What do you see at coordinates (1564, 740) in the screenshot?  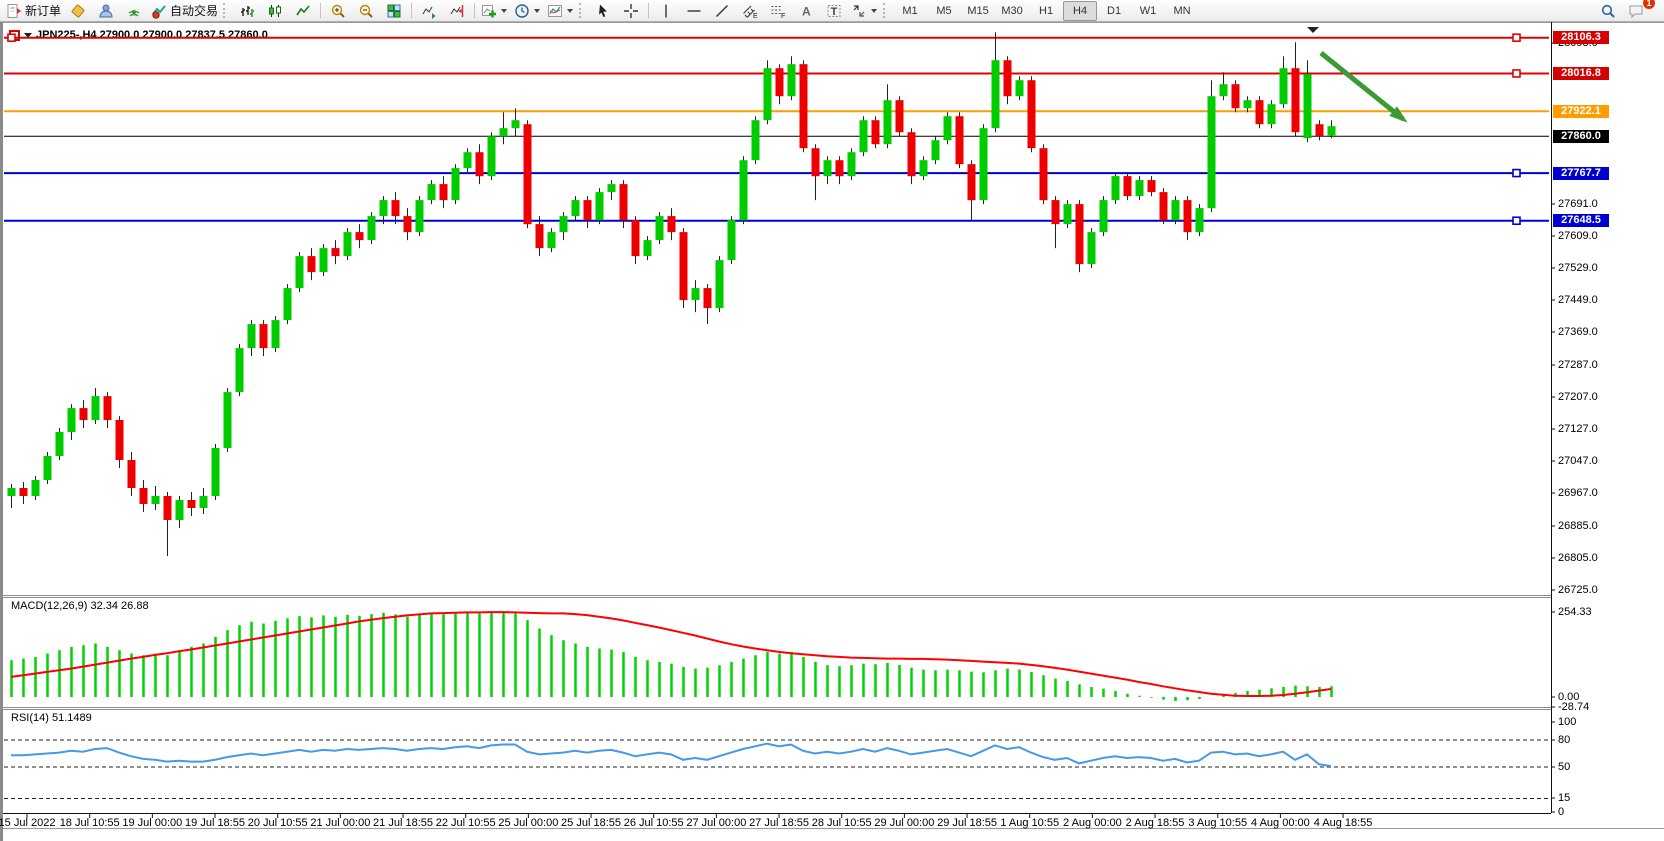 I see `rsi-tick-label: 80` at bounding box center [1564, 740].